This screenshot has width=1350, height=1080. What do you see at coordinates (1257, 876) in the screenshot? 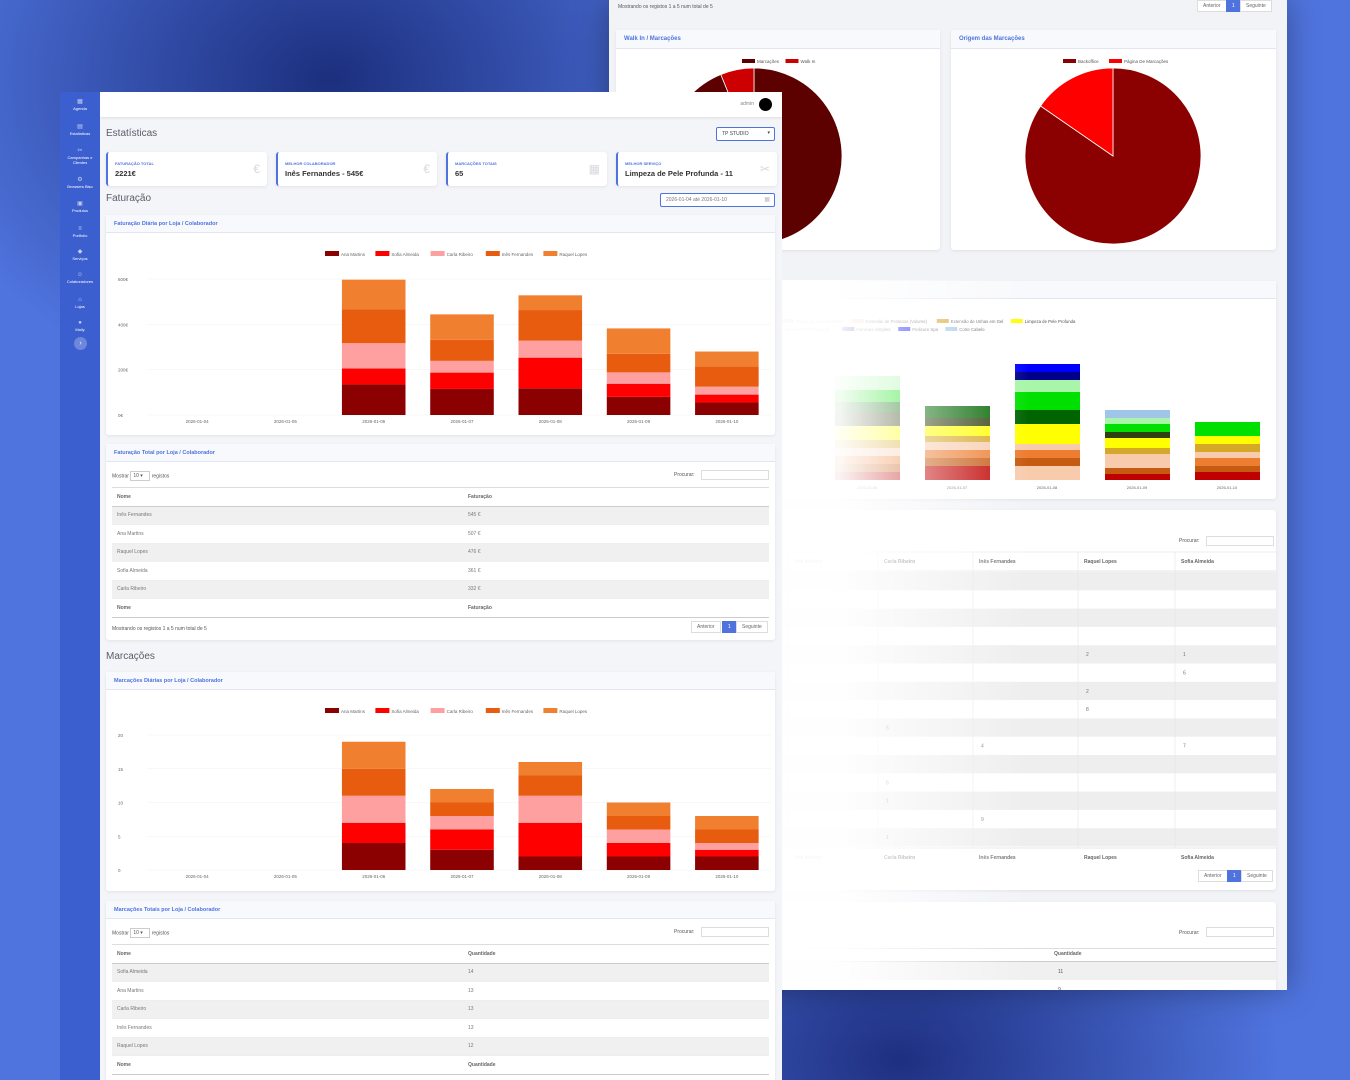
I see `matrix-next-button: Seguinte` at bounding box center [1257, 876].